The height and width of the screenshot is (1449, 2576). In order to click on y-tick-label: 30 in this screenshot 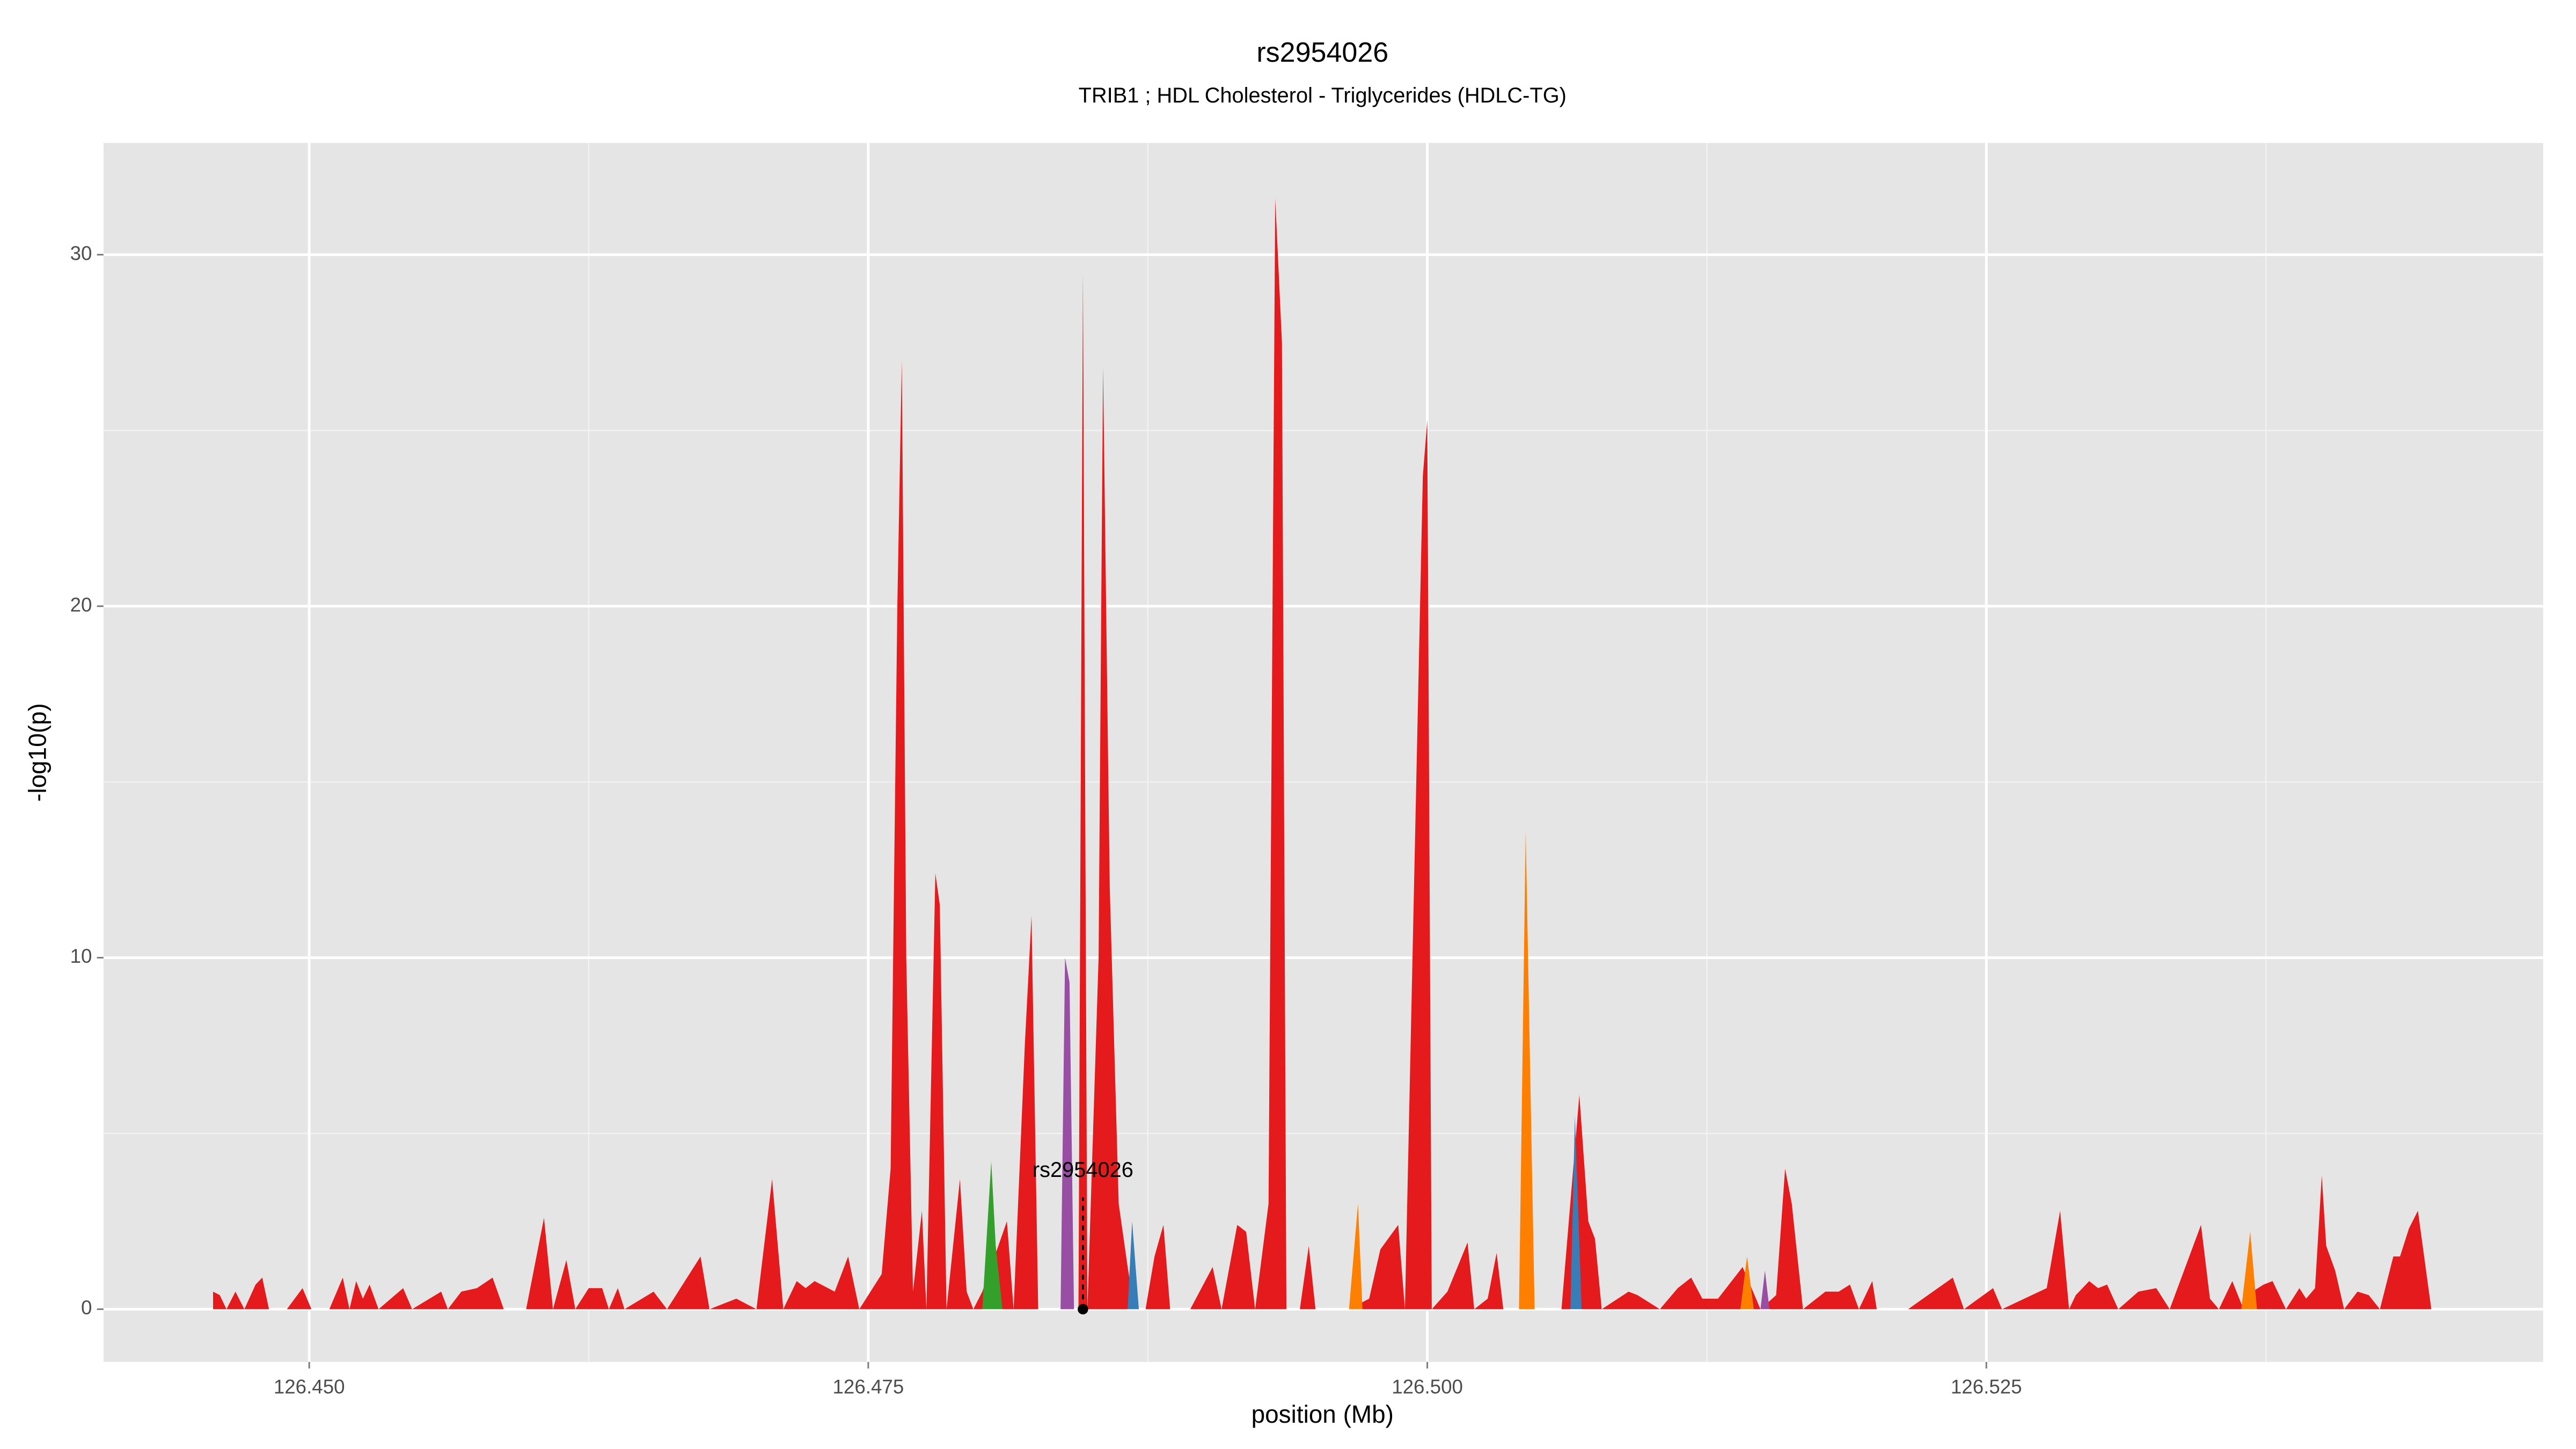, I will do `click(81, 253)`.